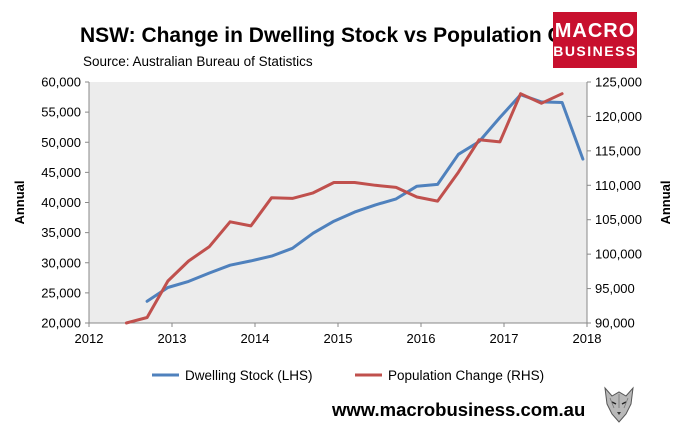  What do you see at coordinates (61, 82) in the screenshot?
I see `left-tick-label: 60,000` at bounding box center [61, 82].